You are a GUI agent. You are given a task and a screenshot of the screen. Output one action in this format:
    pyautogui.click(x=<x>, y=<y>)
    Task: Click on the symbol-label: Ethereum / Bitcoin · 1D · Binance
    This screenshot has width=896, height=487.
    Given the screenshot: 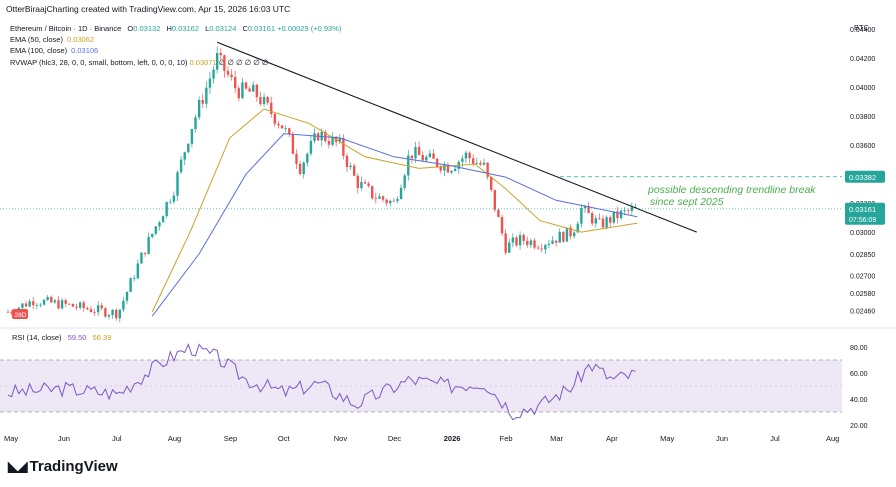 What is the action you would take?
    pyautogui.click(x=66, y=28)
    